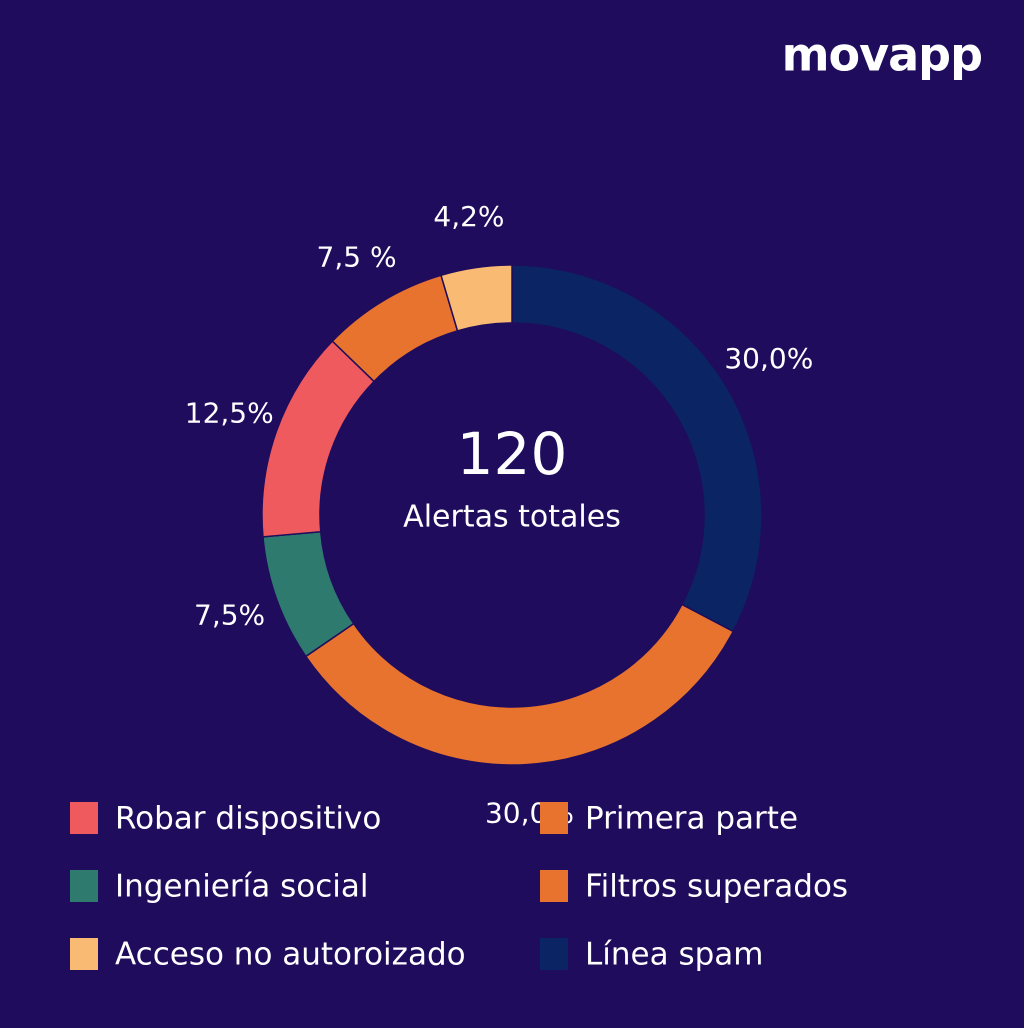 This screenshot has width=1024, height=1028. Describe the element at coordinates (229, 614) in the screenshot. I see `value-label: 7,5%` at that location.